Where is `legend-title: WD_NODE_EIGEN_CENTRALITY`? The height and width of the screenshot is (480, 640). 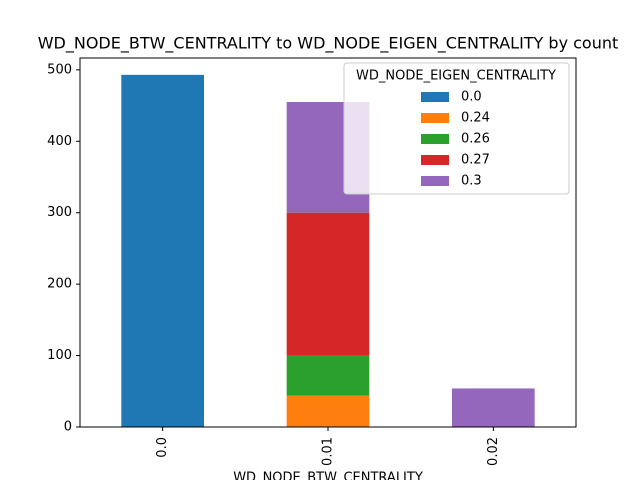 legend-title: WD_NODE_EIGEN_CENTRALITY is located at coordinates (456, 76).